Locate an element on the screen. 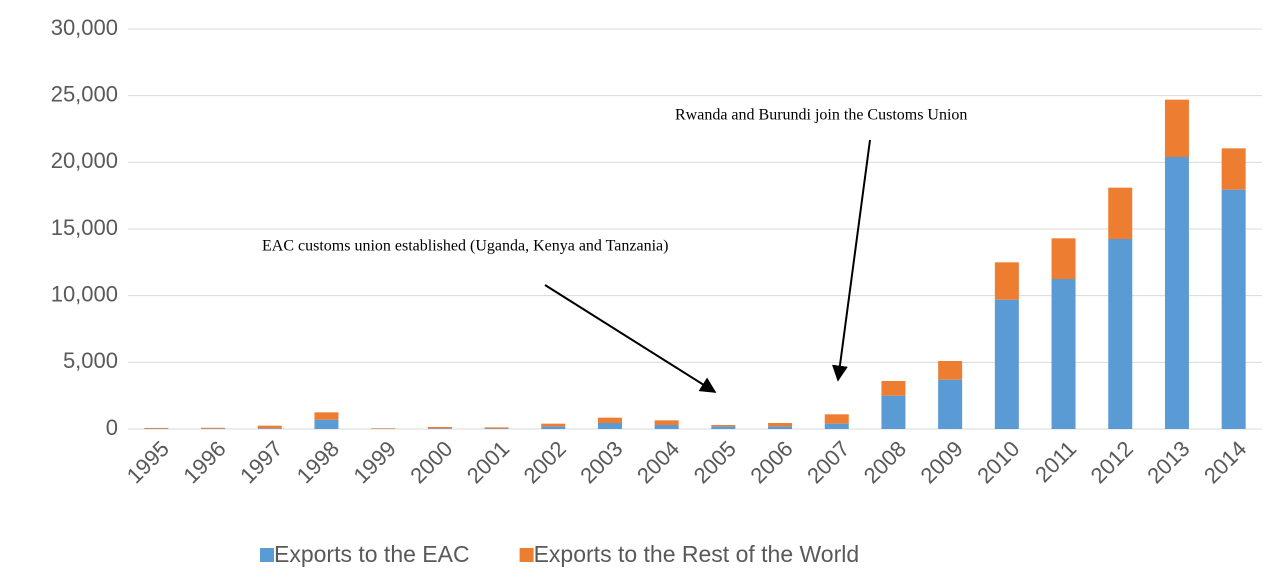  legend-label: Exports to the EAC is located at coordinates (372, 554).